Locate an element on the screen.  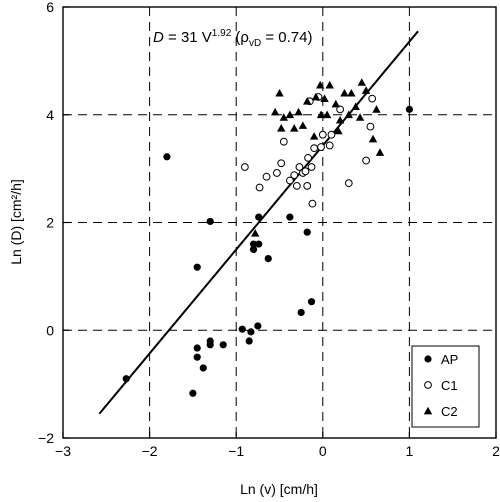
x-tick-label: 0 is located at coordinates (323, 451).